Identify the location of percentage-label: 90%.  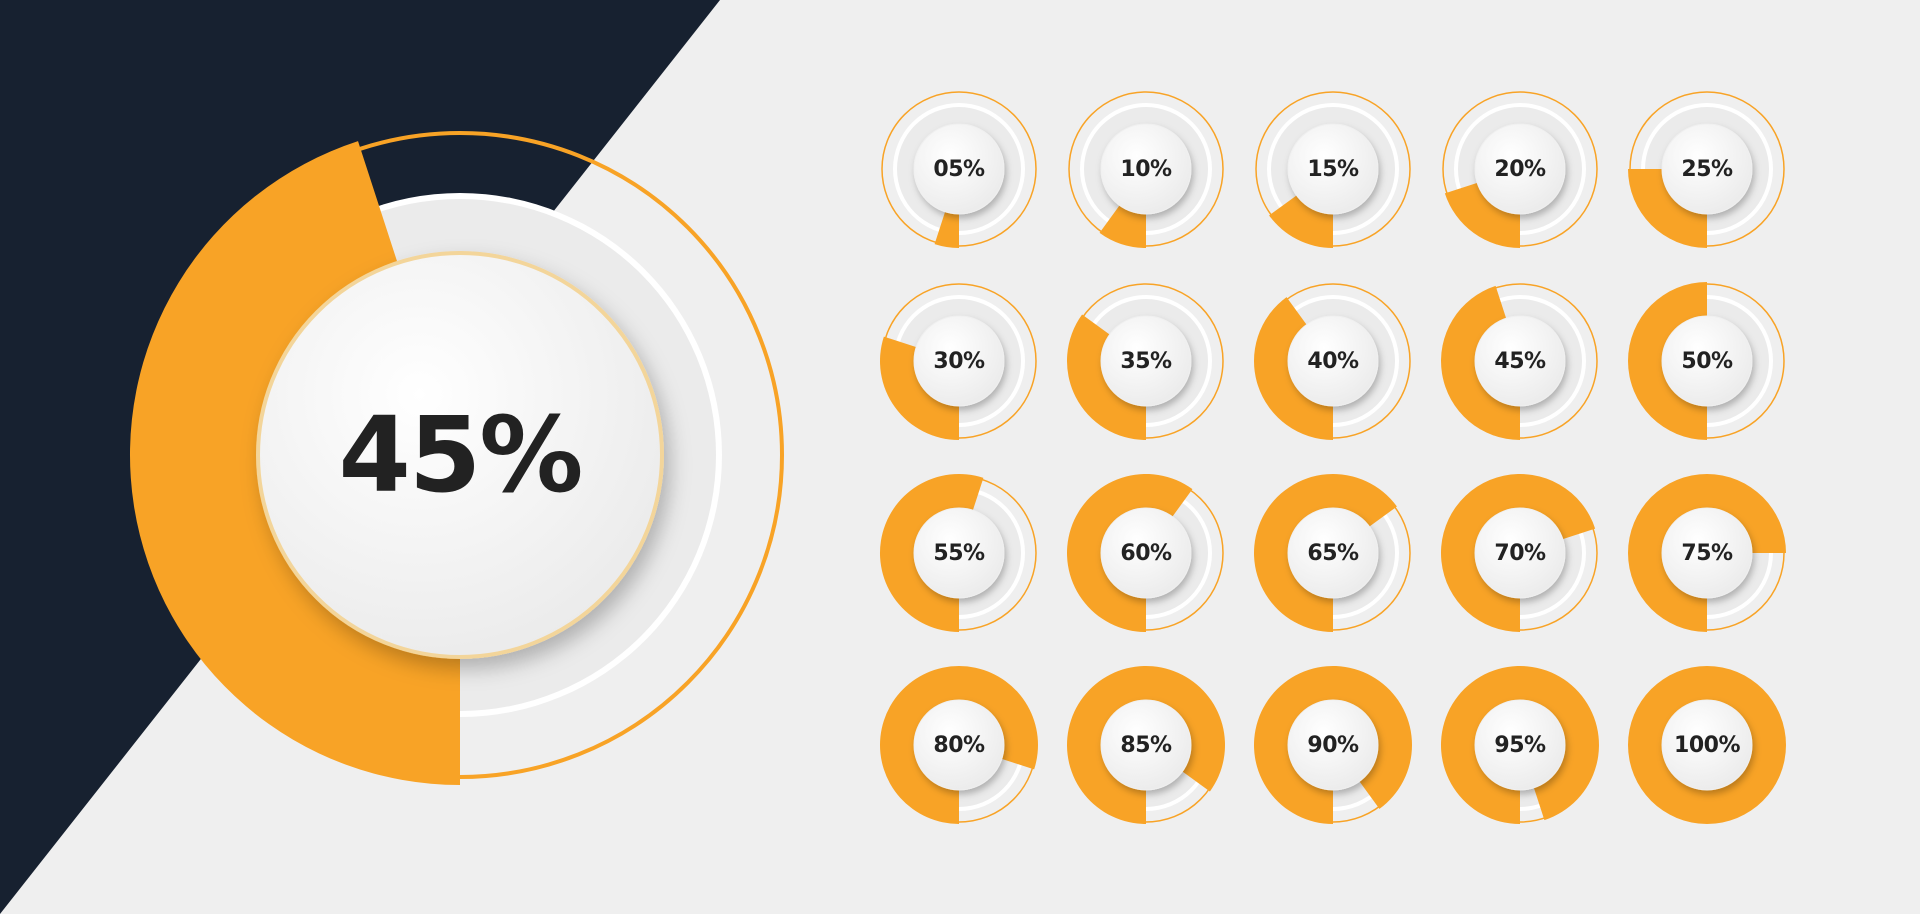
(1333, 745).